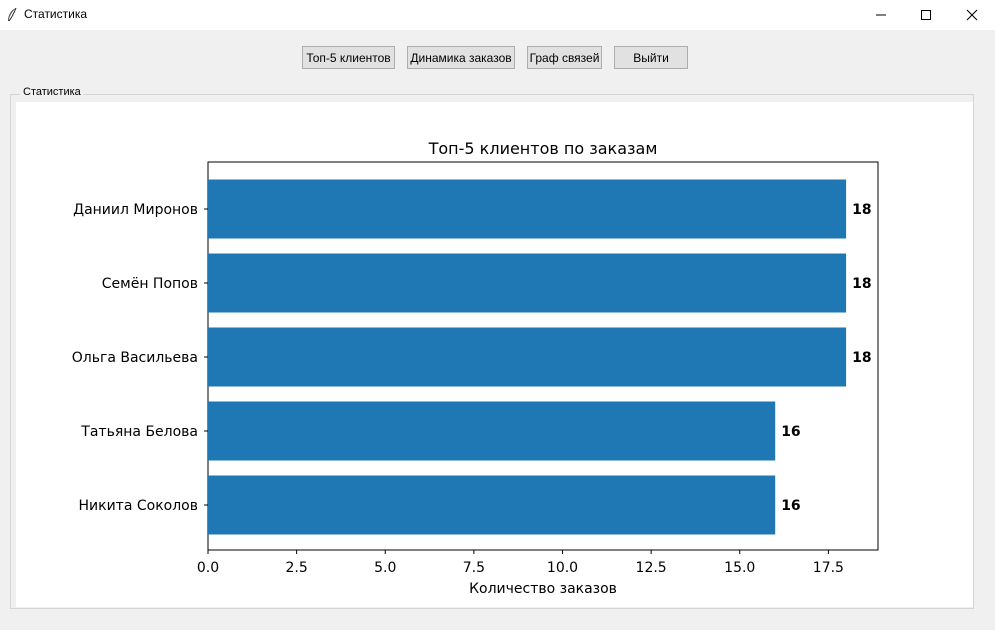 This screenshot has width=995, height=630. What do you see at coordinates (543, 589) in the screenshot?
I see `x-axis-label: Количество заказов` at bounding box center [543, 589].